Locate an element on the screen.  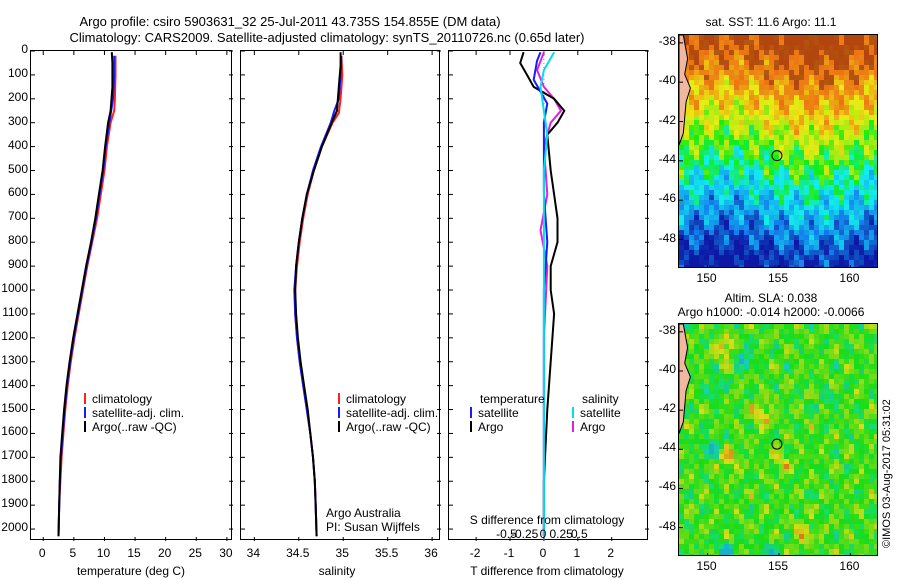
lon-tick-label: 155 is located at coordinates (778, 278).